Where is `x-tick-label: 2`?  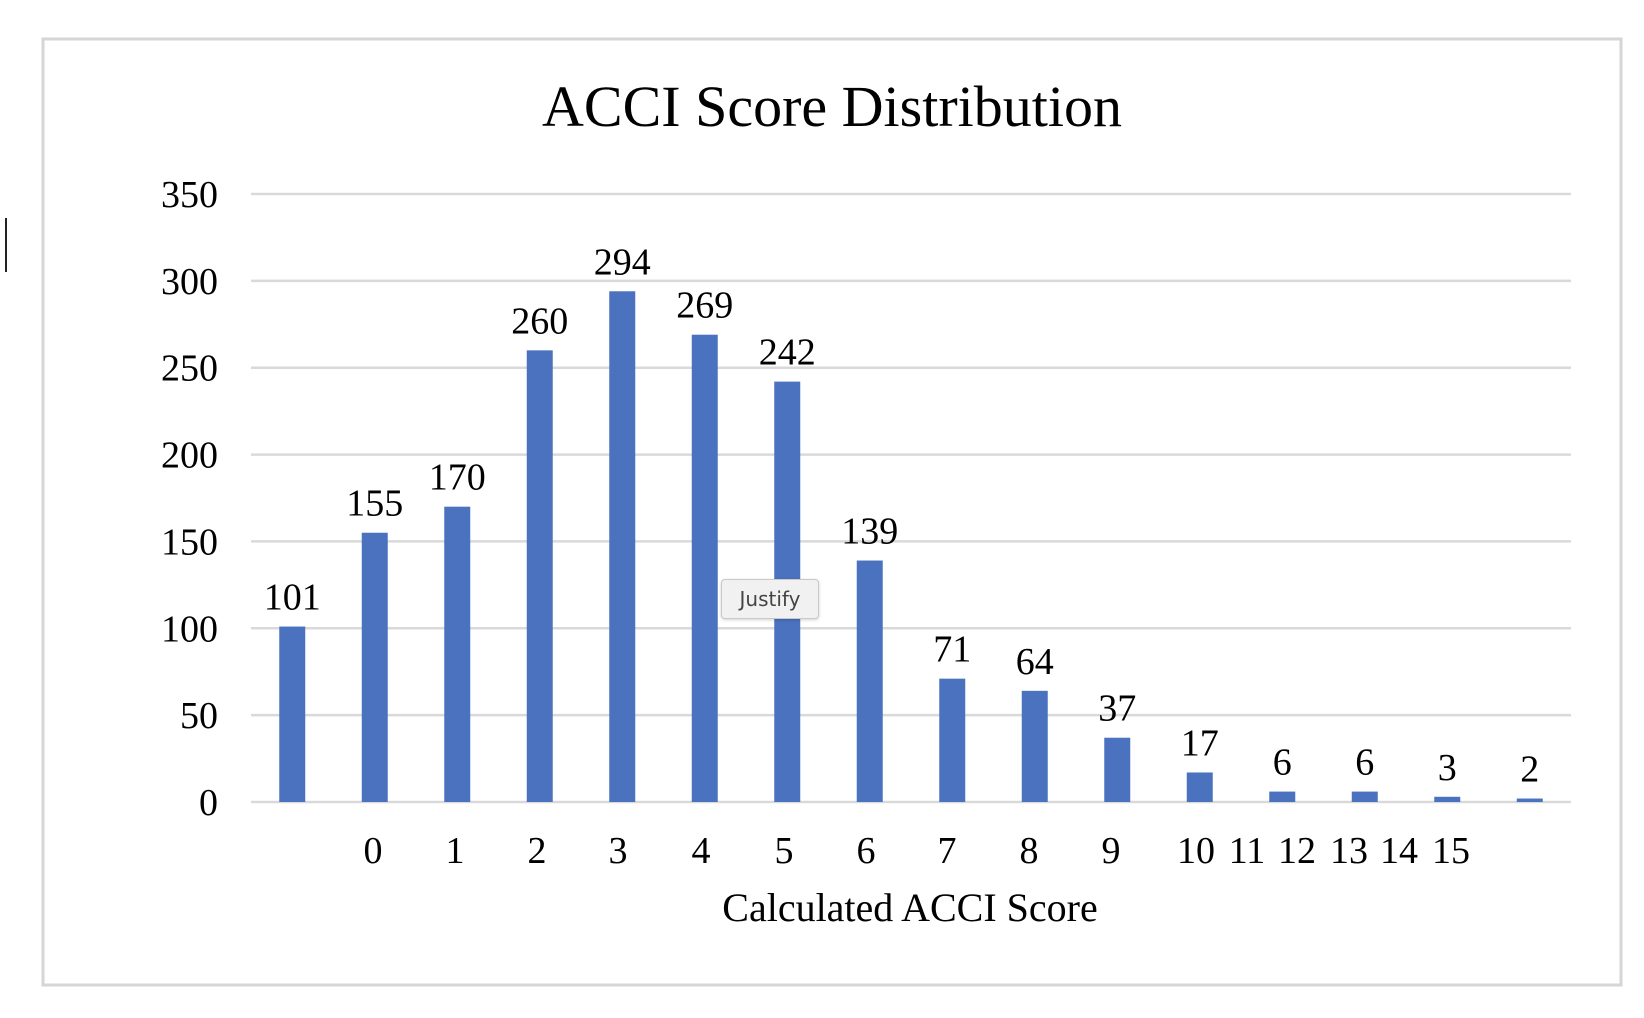
x-tick-label: 2 is located at coordinates (537, 851).